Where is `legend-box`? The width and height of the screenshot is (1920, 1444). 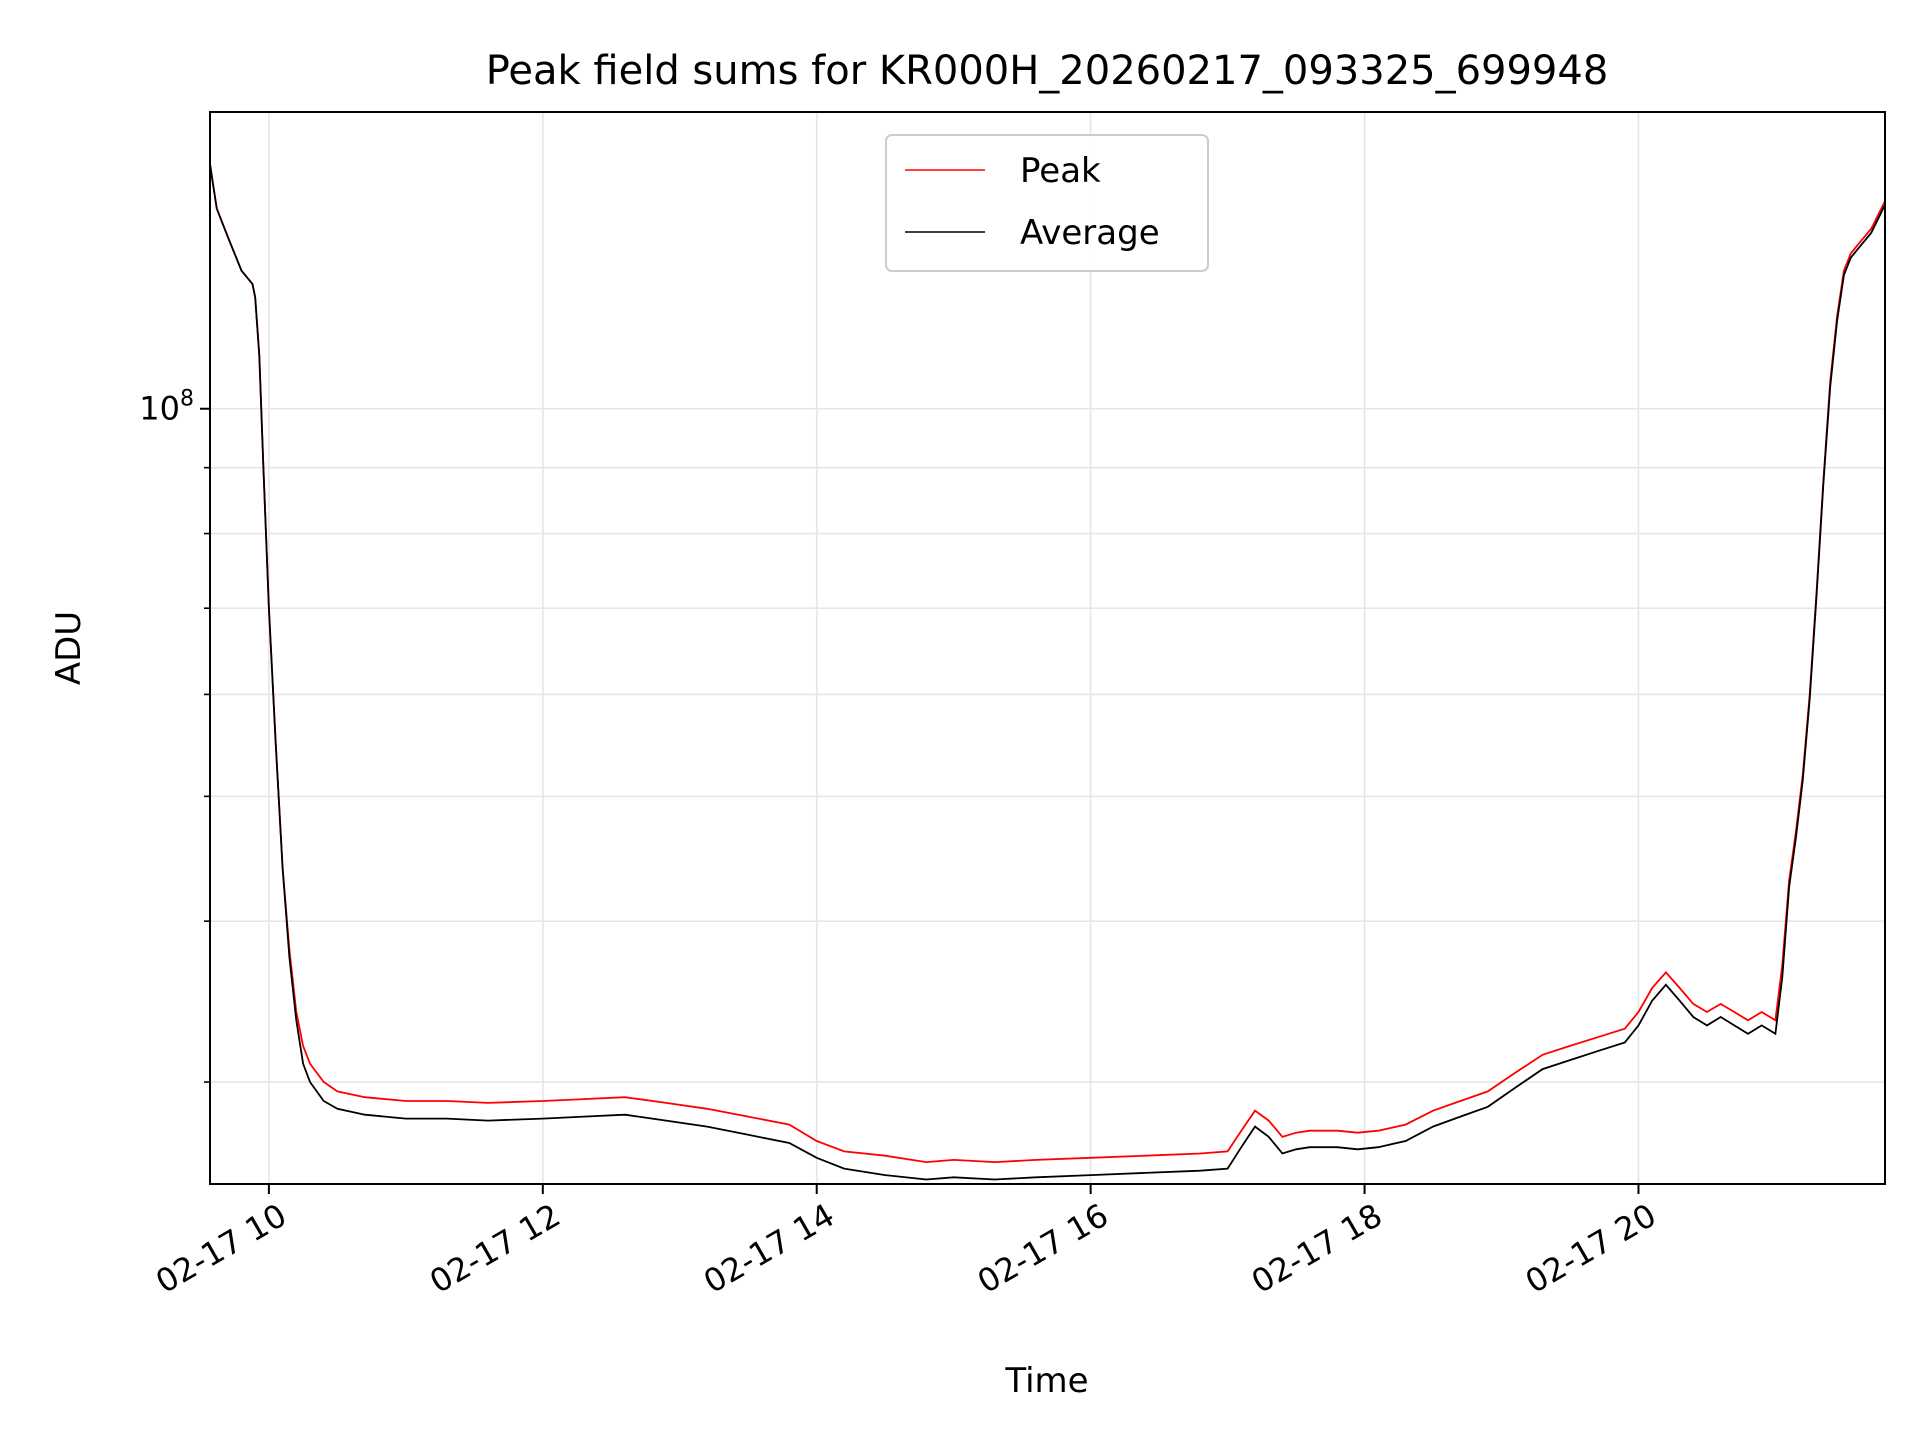
legend-box is located at coordinates (1047, 203).